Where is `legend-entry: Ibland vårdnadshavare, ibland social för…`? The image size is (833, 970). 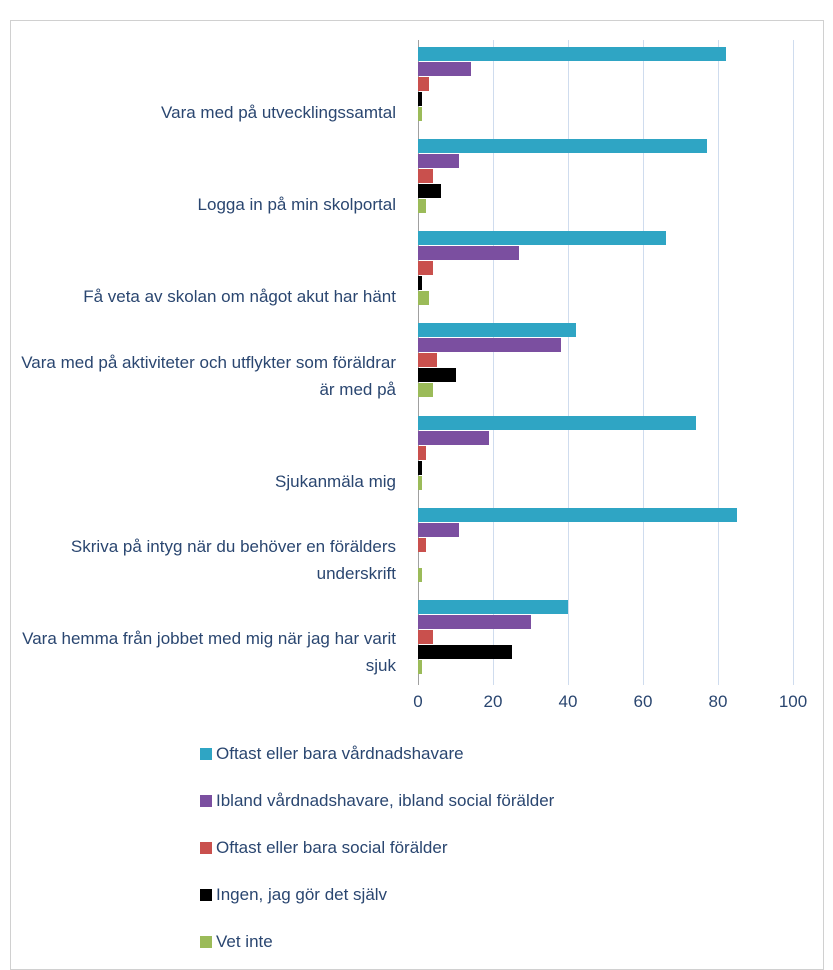 legend-entry: Ibland vårdnadshavare, ibland social för… is located at coordinates (377, 801).